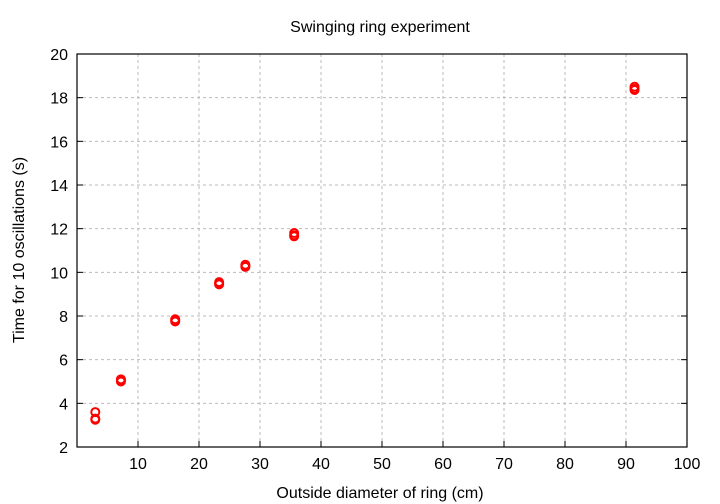  I want to click on y-tick-label: 12, so click(59, 230).